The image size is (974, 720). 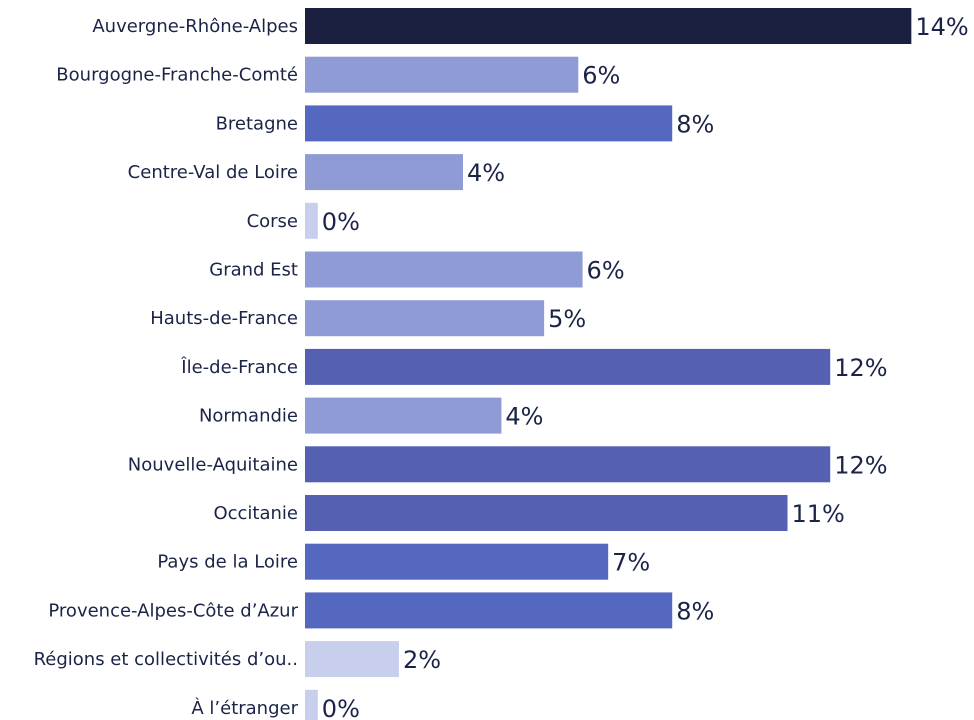 What do you see at coordinates (177, 75) in the screenshot?
I see `category-label: Bourgogne-Franche-Comté` at bounding box center [177, 75].